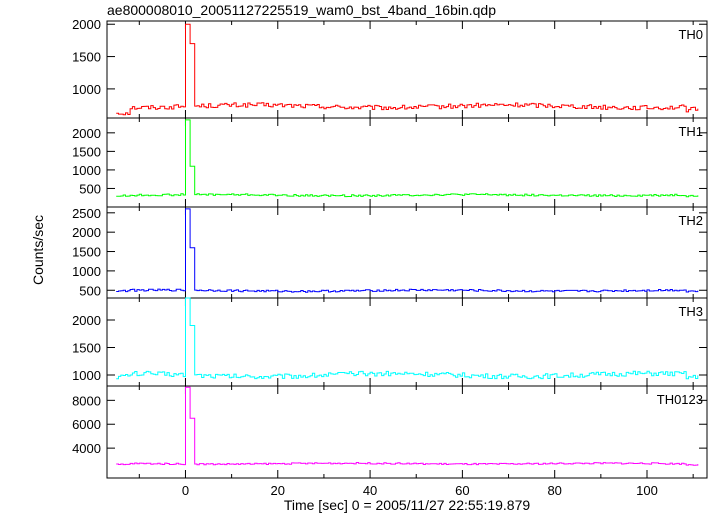  I want to click on x-tick-label: 60, so click(462, 490).